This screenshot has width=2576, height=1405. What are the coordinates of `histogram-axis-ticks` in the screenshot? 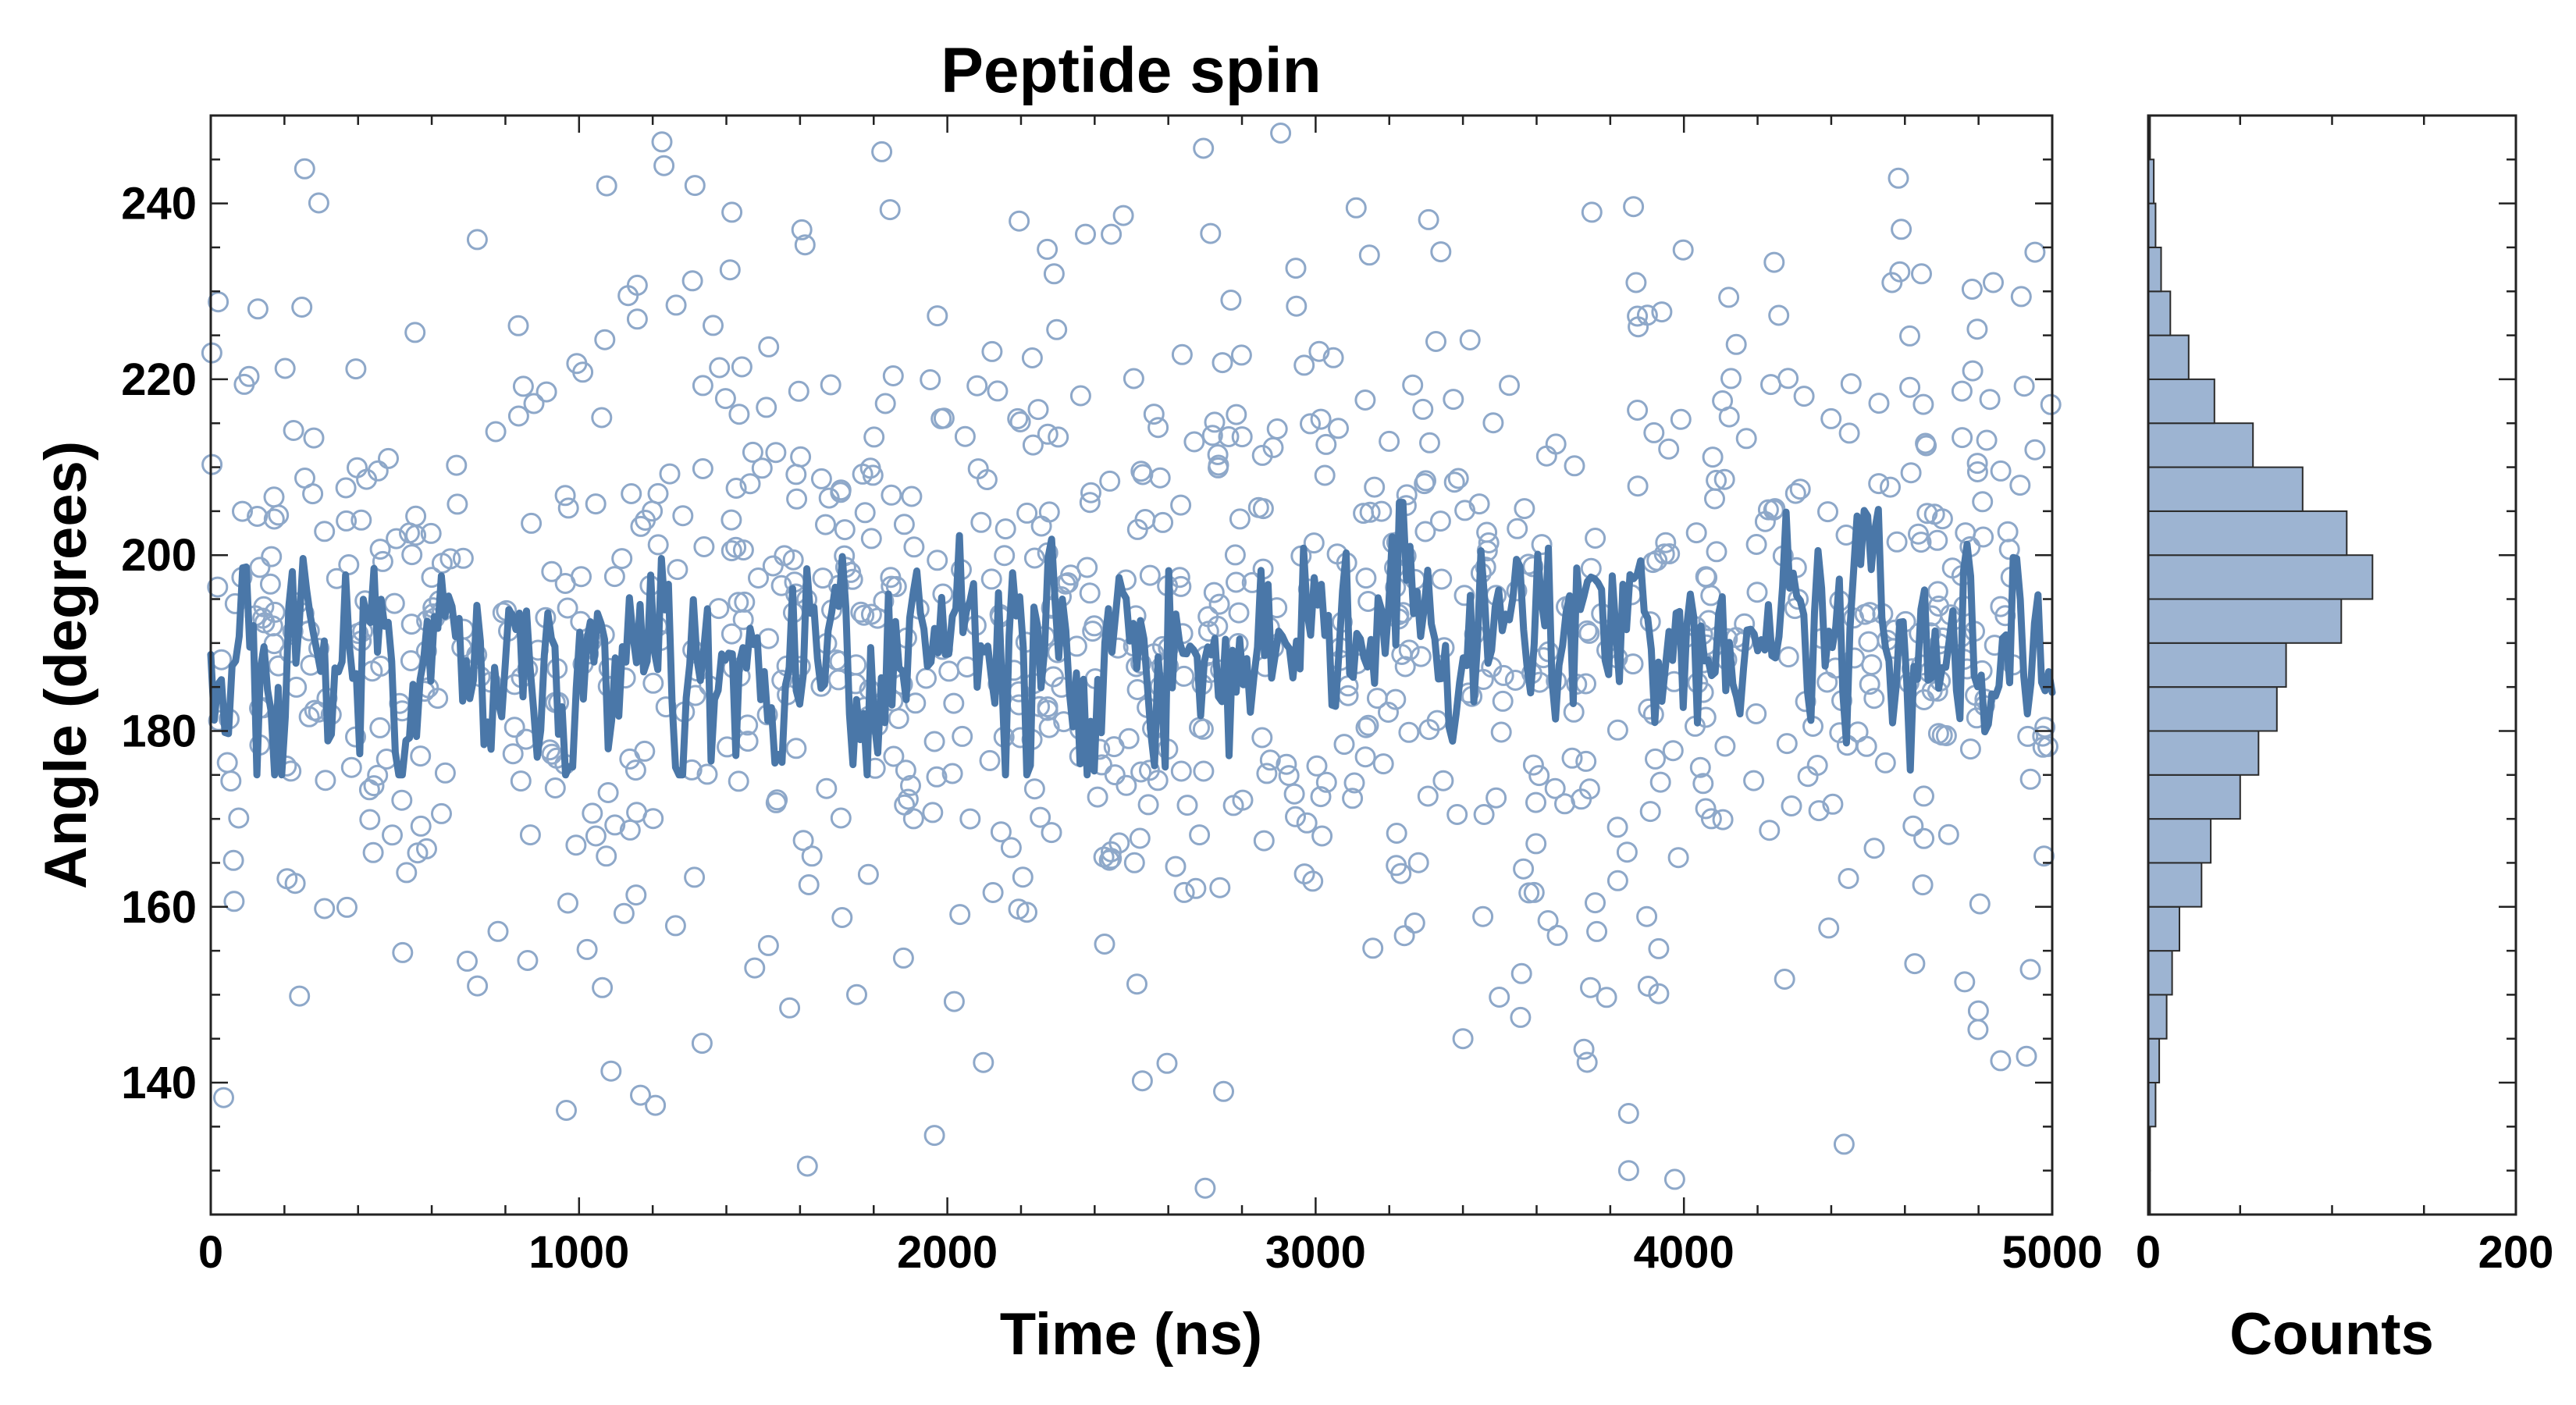 It's located at (2332, 665).